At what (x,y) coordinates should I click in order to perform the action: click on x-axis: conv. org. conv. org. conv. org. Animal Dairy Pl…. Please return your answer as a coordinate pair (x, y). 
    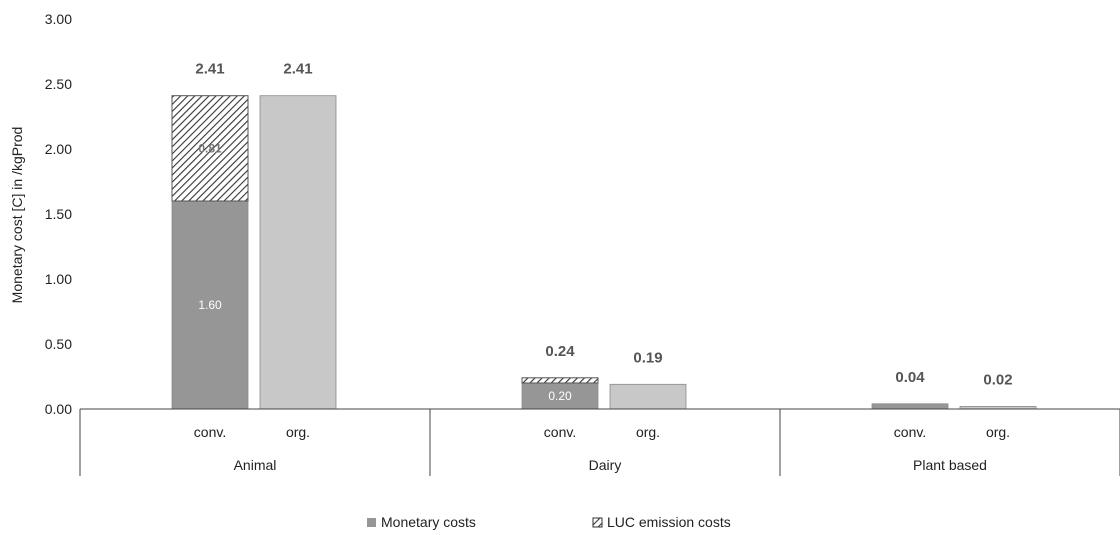
    Looking at the image, I should click on (599, 442).